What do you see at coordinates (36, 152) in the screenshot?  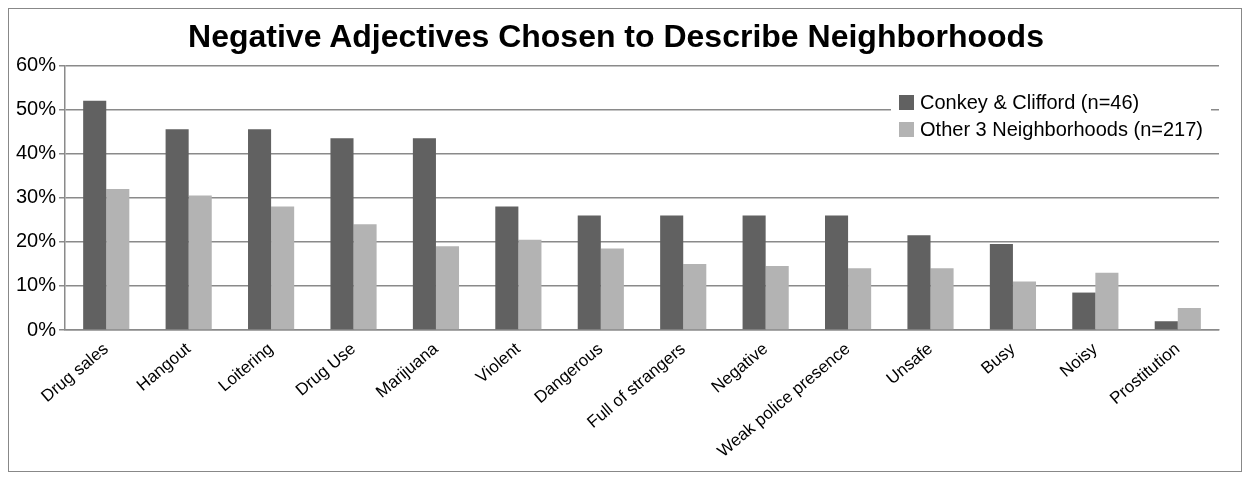 I see `y-tick-label: 40%` at bounding box center [36, 152].